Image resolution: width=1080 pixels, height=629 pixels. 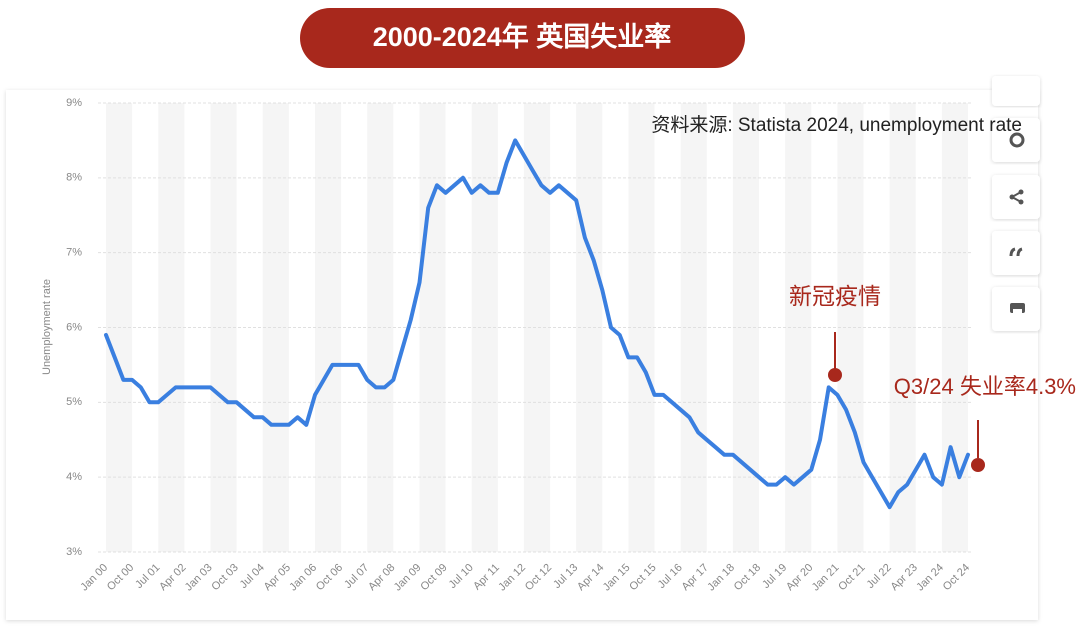 What do you see at coordinates (537, 327) in the screenshot?
I see `band` at bounding box center [537, 327].